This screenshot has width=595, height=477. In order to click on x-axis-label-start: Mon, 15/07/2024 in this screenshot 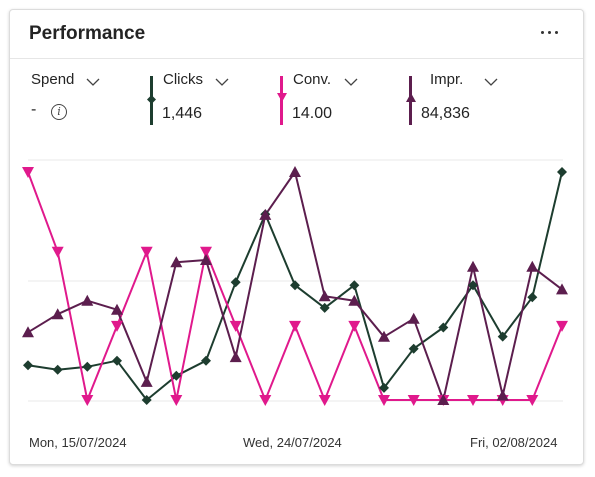, I will do `click(78, 442)`.